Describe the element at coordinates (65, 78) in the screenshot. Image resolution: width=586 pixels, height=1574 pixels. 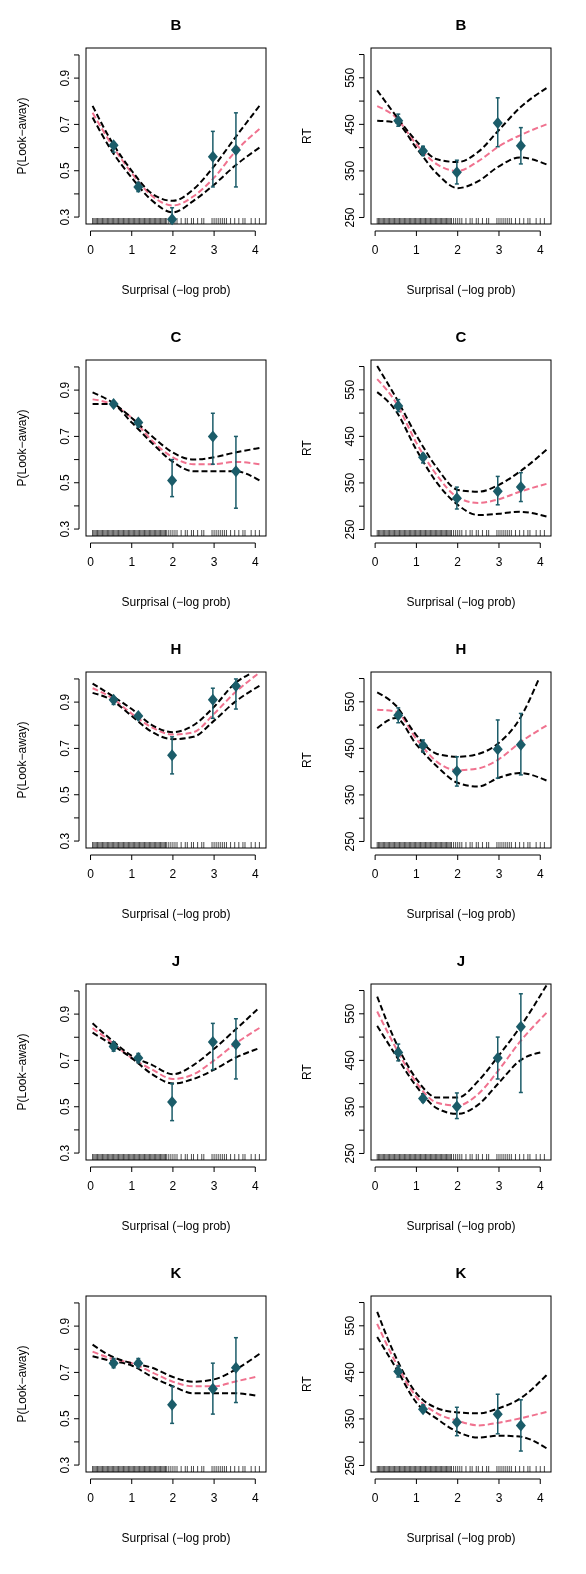
I see `y-tick-label: 0.9` at that location.